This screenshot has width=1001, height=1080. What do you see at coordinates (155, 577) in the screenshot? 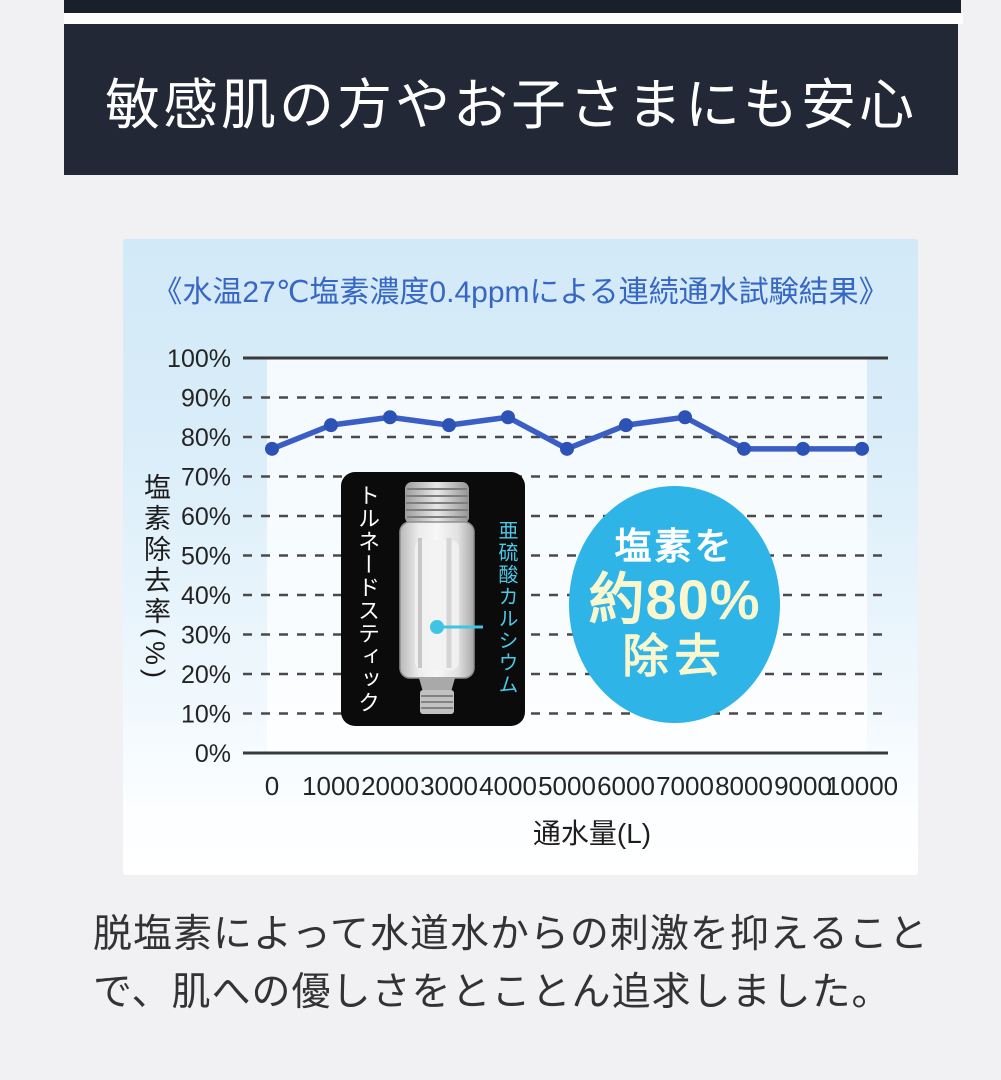
I see `y-axis-title: 塩素除去率(%)` at bounding box center [155, 577].